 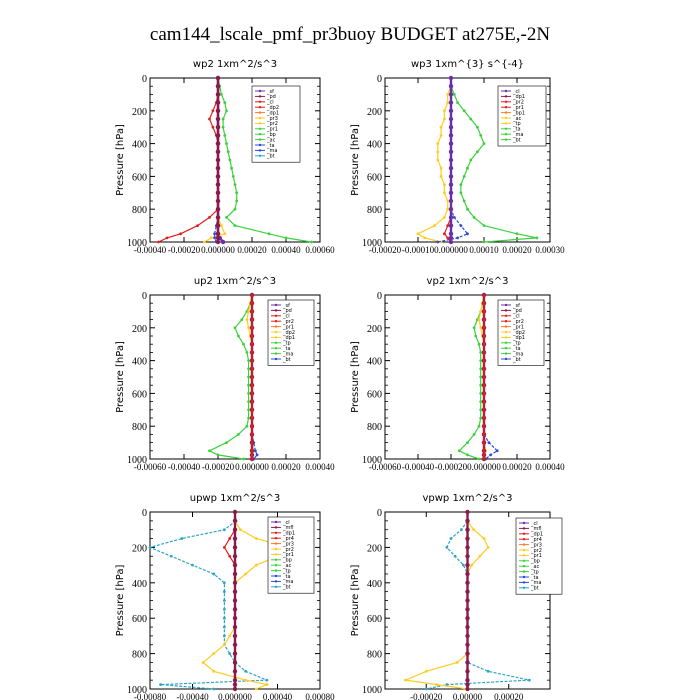 I want to click on legend-entry: _cl, so click(x=270, y=103).